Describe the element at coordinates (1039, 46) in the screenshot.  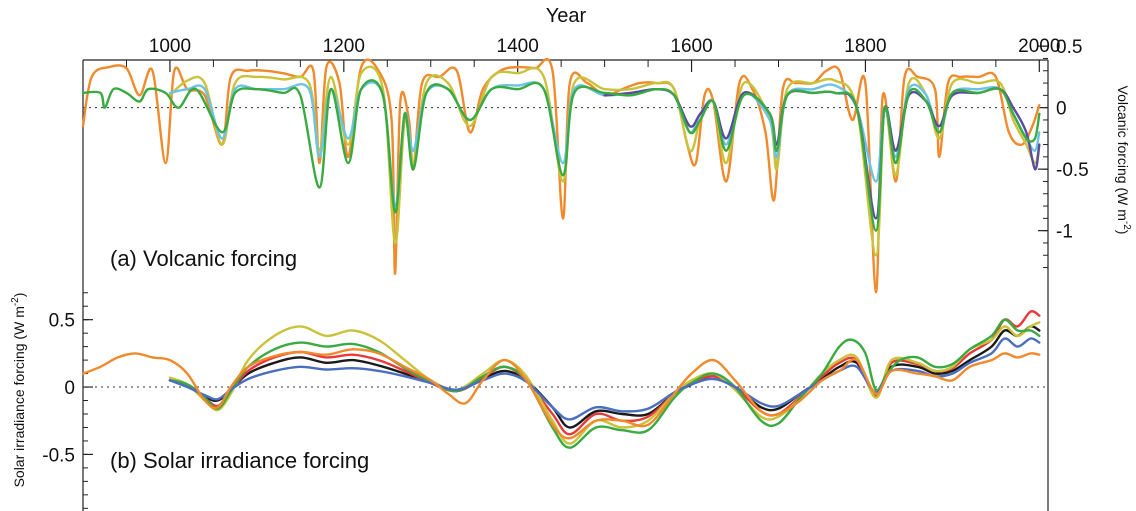
I see `x-tick-label: 2000` at that location.